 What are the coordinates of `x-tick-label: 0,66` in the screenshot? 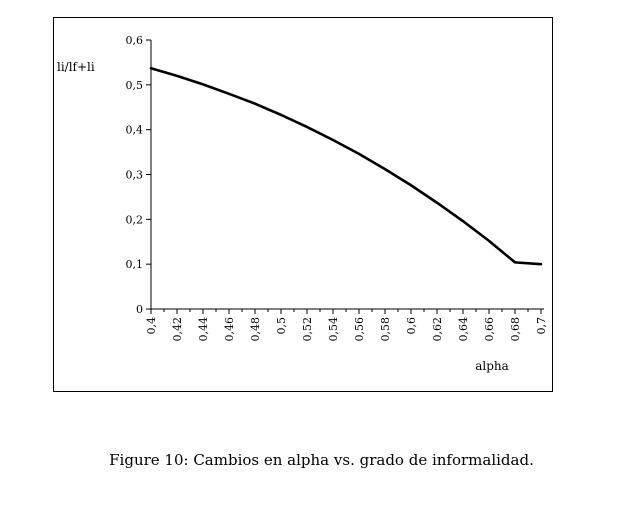 It's located at (489, 329).